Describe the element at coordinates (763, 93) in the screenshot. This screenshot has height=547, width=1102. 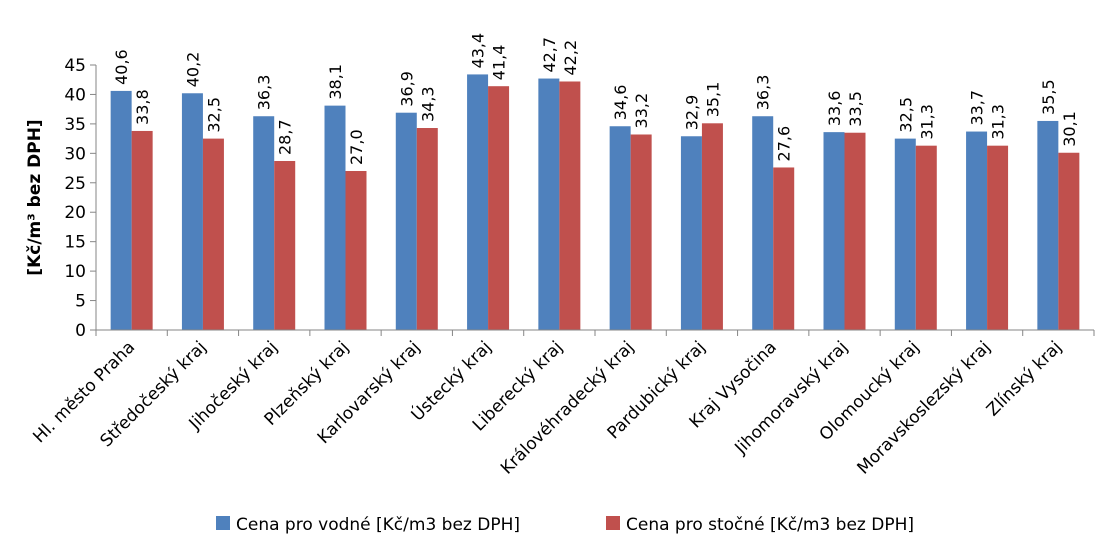
I see `data-label-vodne-9: 36,3` at that location.